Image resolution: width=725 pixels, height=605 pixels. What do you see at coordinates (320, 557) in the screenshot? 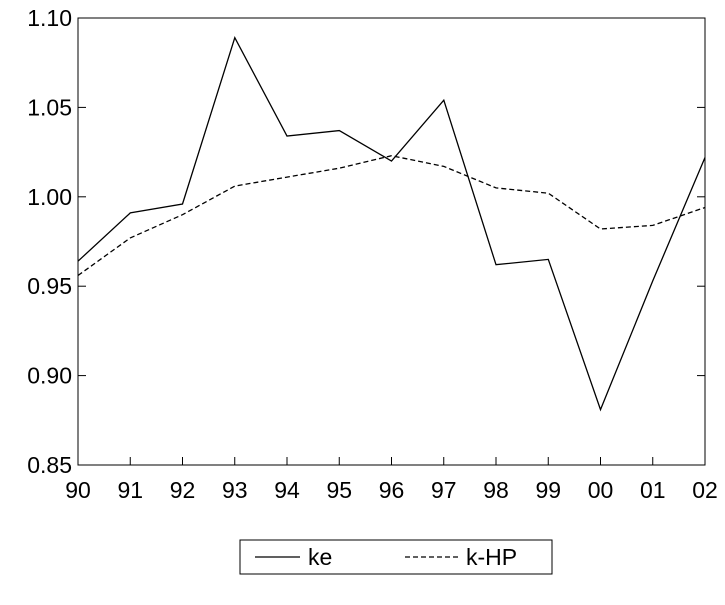
I see `legend-label-ke: ke` at bounding box center [320, 557].